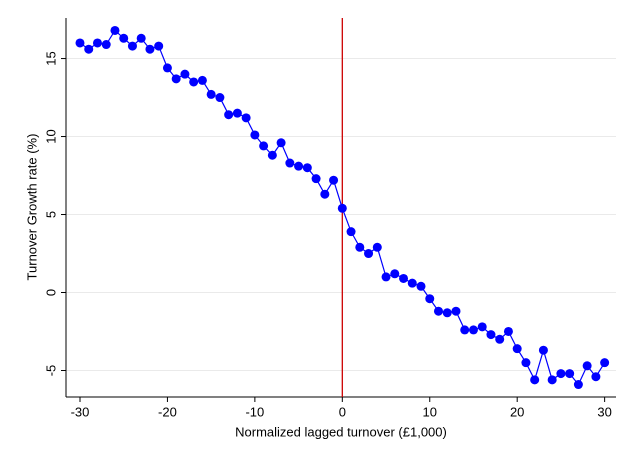 The height and width of the screenshot is (453, 621). What do you see at coordinates (430, 411) in the screenshot?
I see `x-tick-label: 10` at bounding box center [430, 411].